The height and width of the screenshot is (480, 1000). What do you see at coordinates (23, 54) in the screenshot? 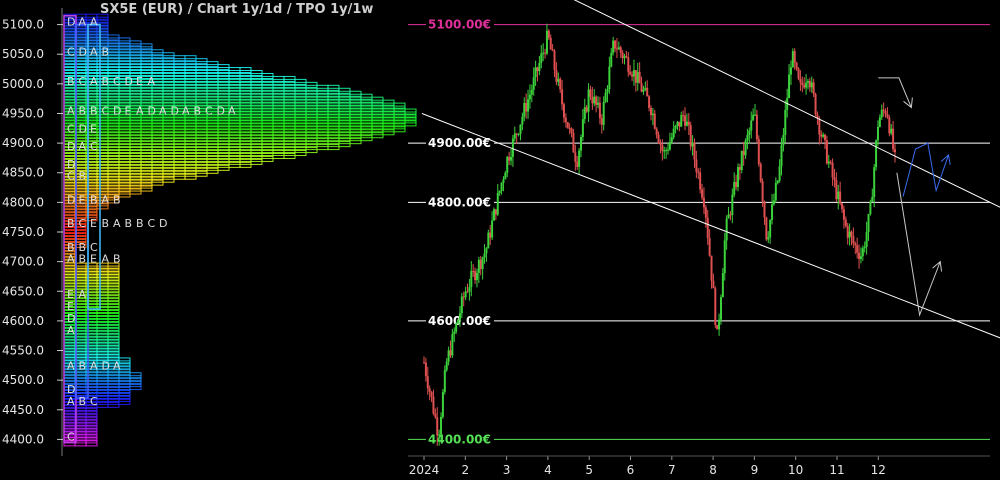
I see `y-tick-label: 5050.0` at bounding box center [23, 54].